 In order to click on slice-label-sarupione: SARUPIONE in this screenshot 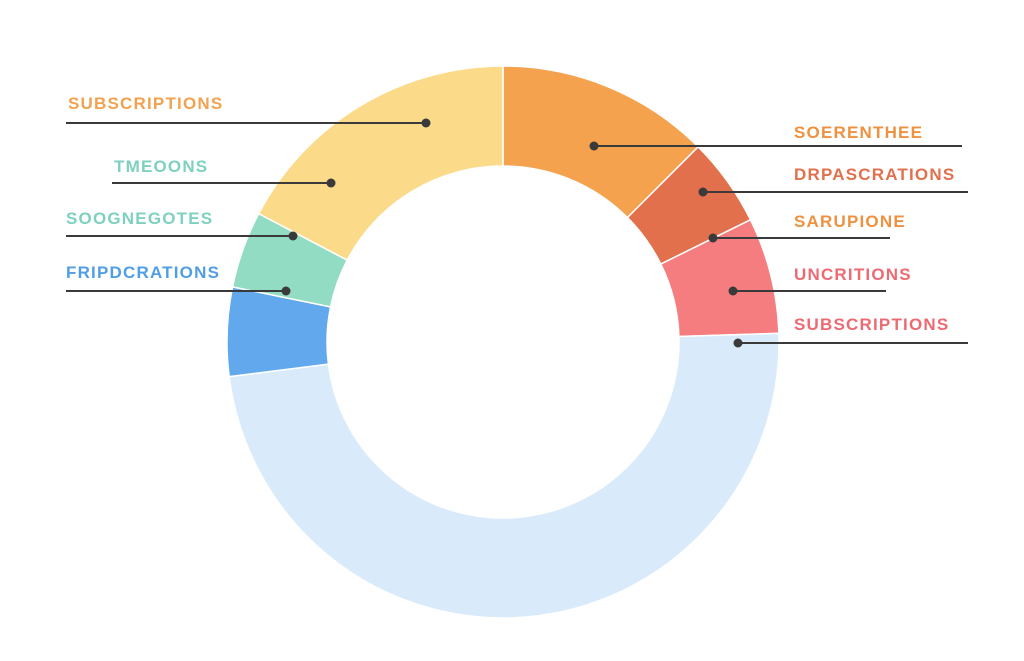, I will do `click(850, 221)`.